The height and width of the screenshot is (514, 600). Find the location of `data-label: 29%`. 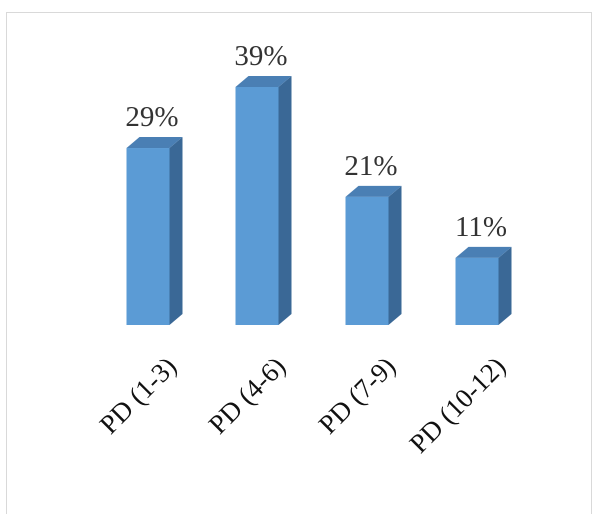

data-label: 29% is located at coordinates (151, 117).